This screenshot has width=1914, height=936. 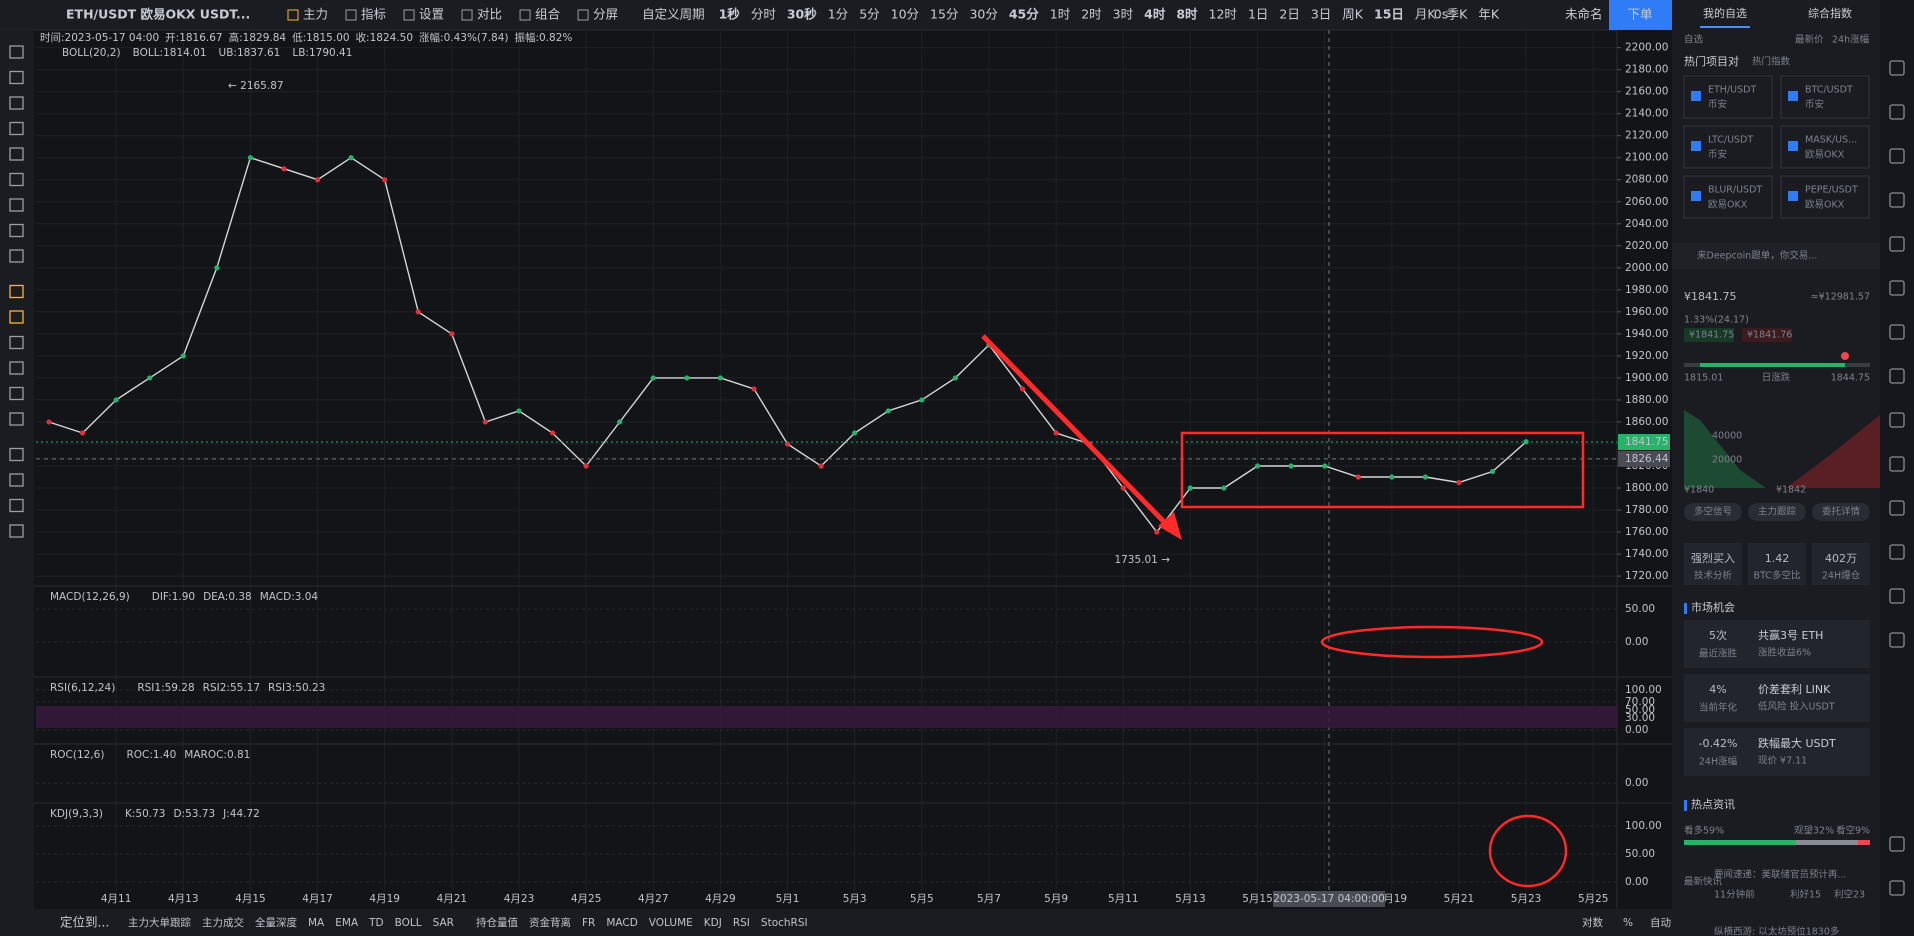 What do you see at coordinates (905, 14) in the screenshot?
I see `period: 10分` at bounding box center [905, 14].